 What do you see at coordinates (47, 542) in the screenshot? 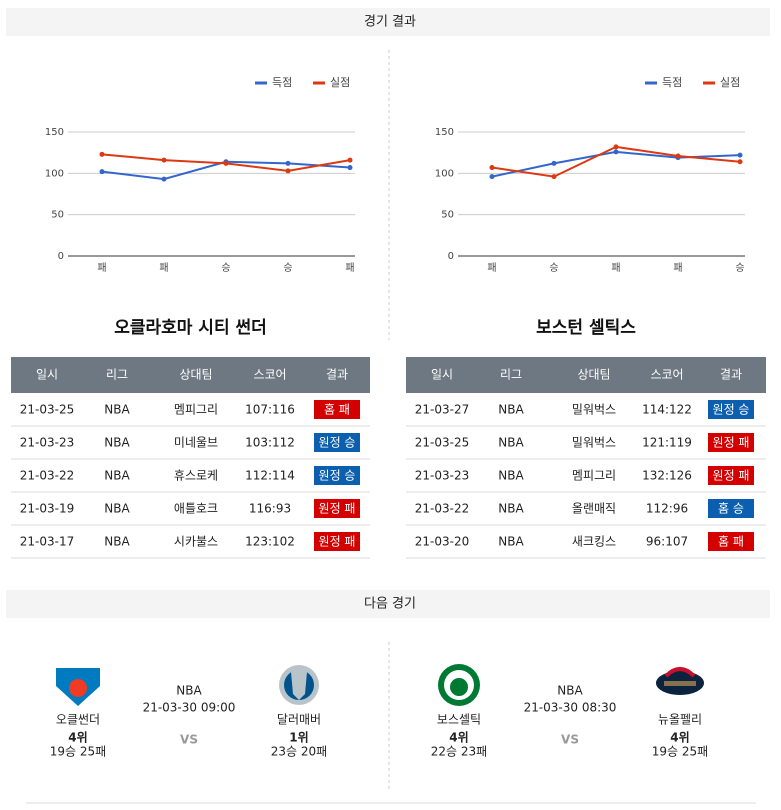
I see `table-cell: 21-03-17` at bounding box center [47, 542].